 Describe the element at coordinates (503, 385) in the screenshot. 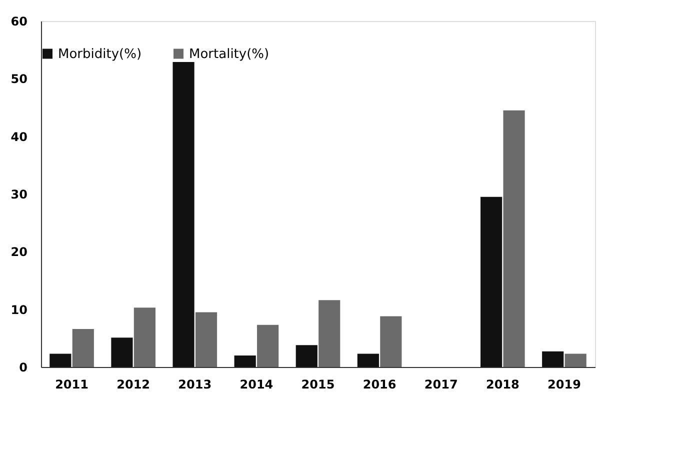

I see `x-tick-label: 2018` at that location.